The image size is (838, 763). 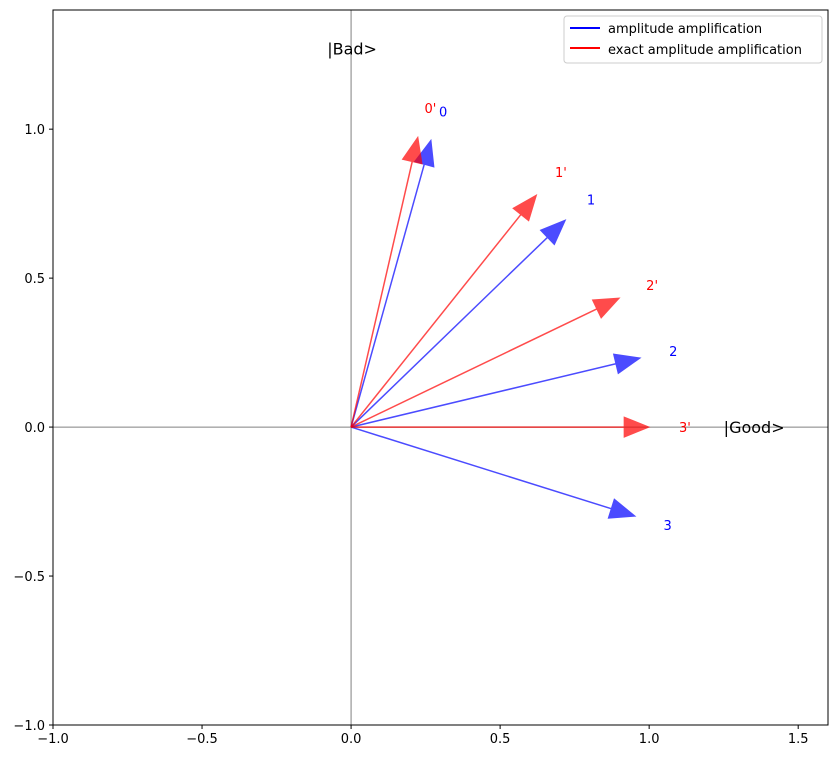 What do you see at coordinates (29, 577) in the screenshot?
I see `y-tick-label: −0.5` at bounding box center [29, 577].